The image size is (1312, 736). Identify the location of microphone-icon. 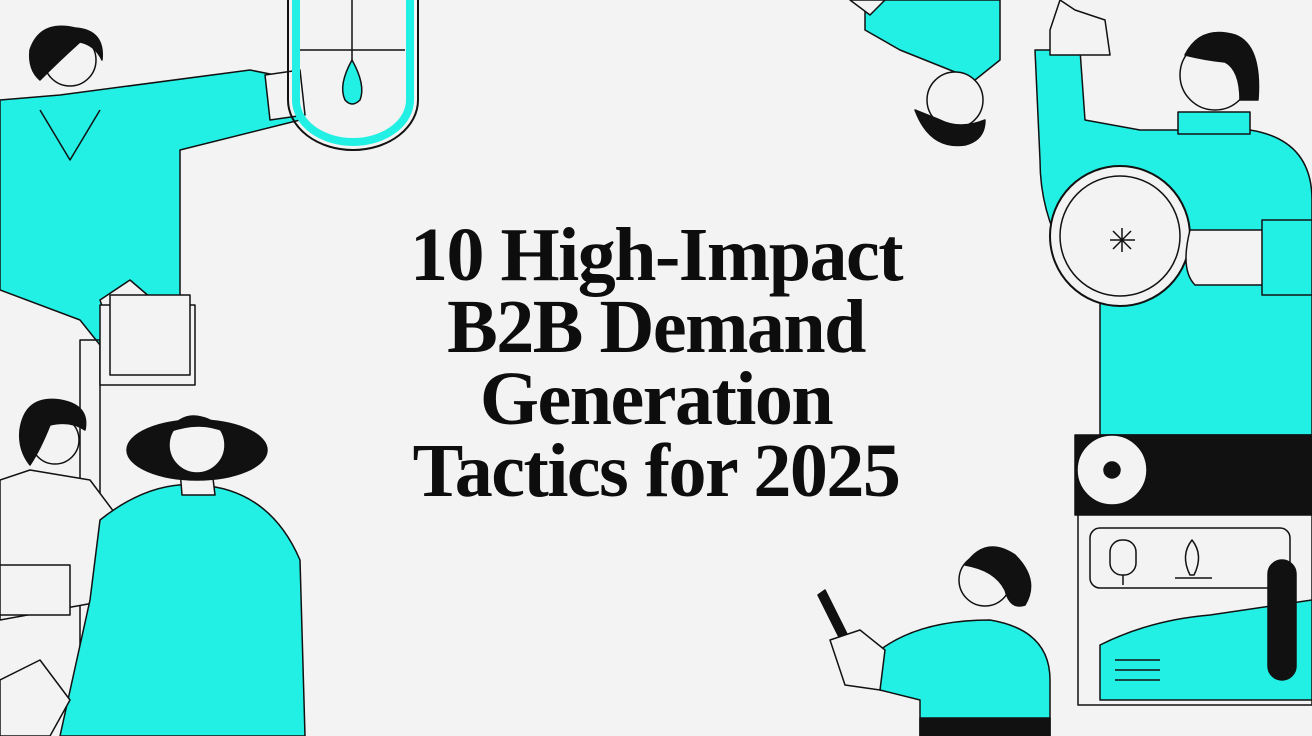
(1123, 562).